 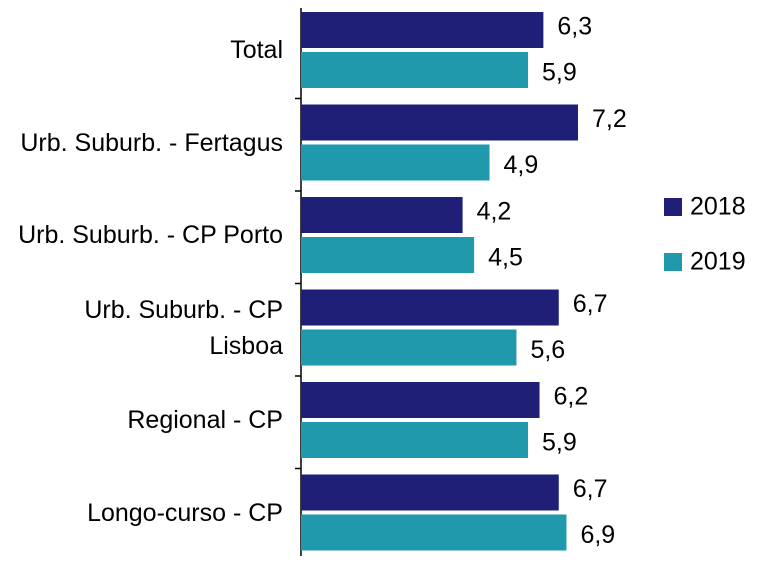 I want to click on category-label: Longo-curso - CP, so click(x=185, y=512).